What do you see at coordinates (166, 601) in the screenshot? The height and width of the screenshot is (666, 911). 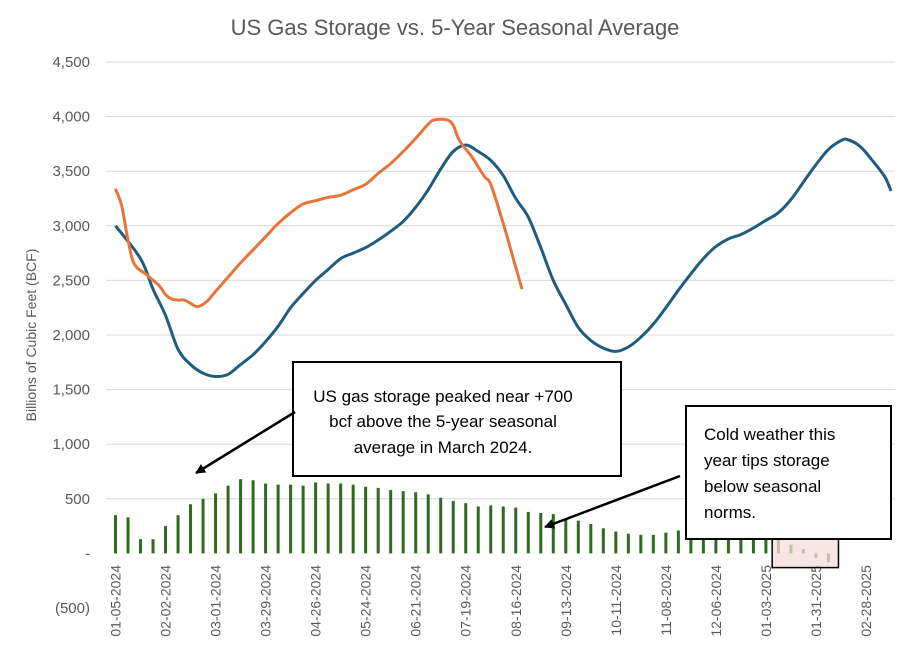 I see `x-tick-label-1: 02-02-2024` at bounding box center [166, 601].